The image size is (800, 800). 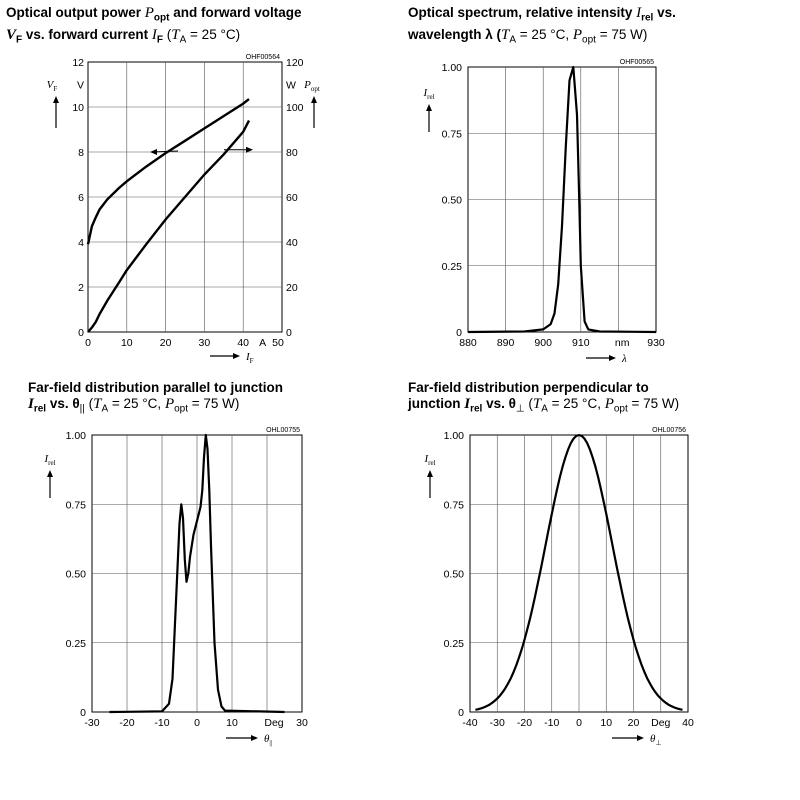 What do you see at coordinates (506, 343) in the screenshot?
I see `x-tick-label: 890` at bounding box center [506, 343].